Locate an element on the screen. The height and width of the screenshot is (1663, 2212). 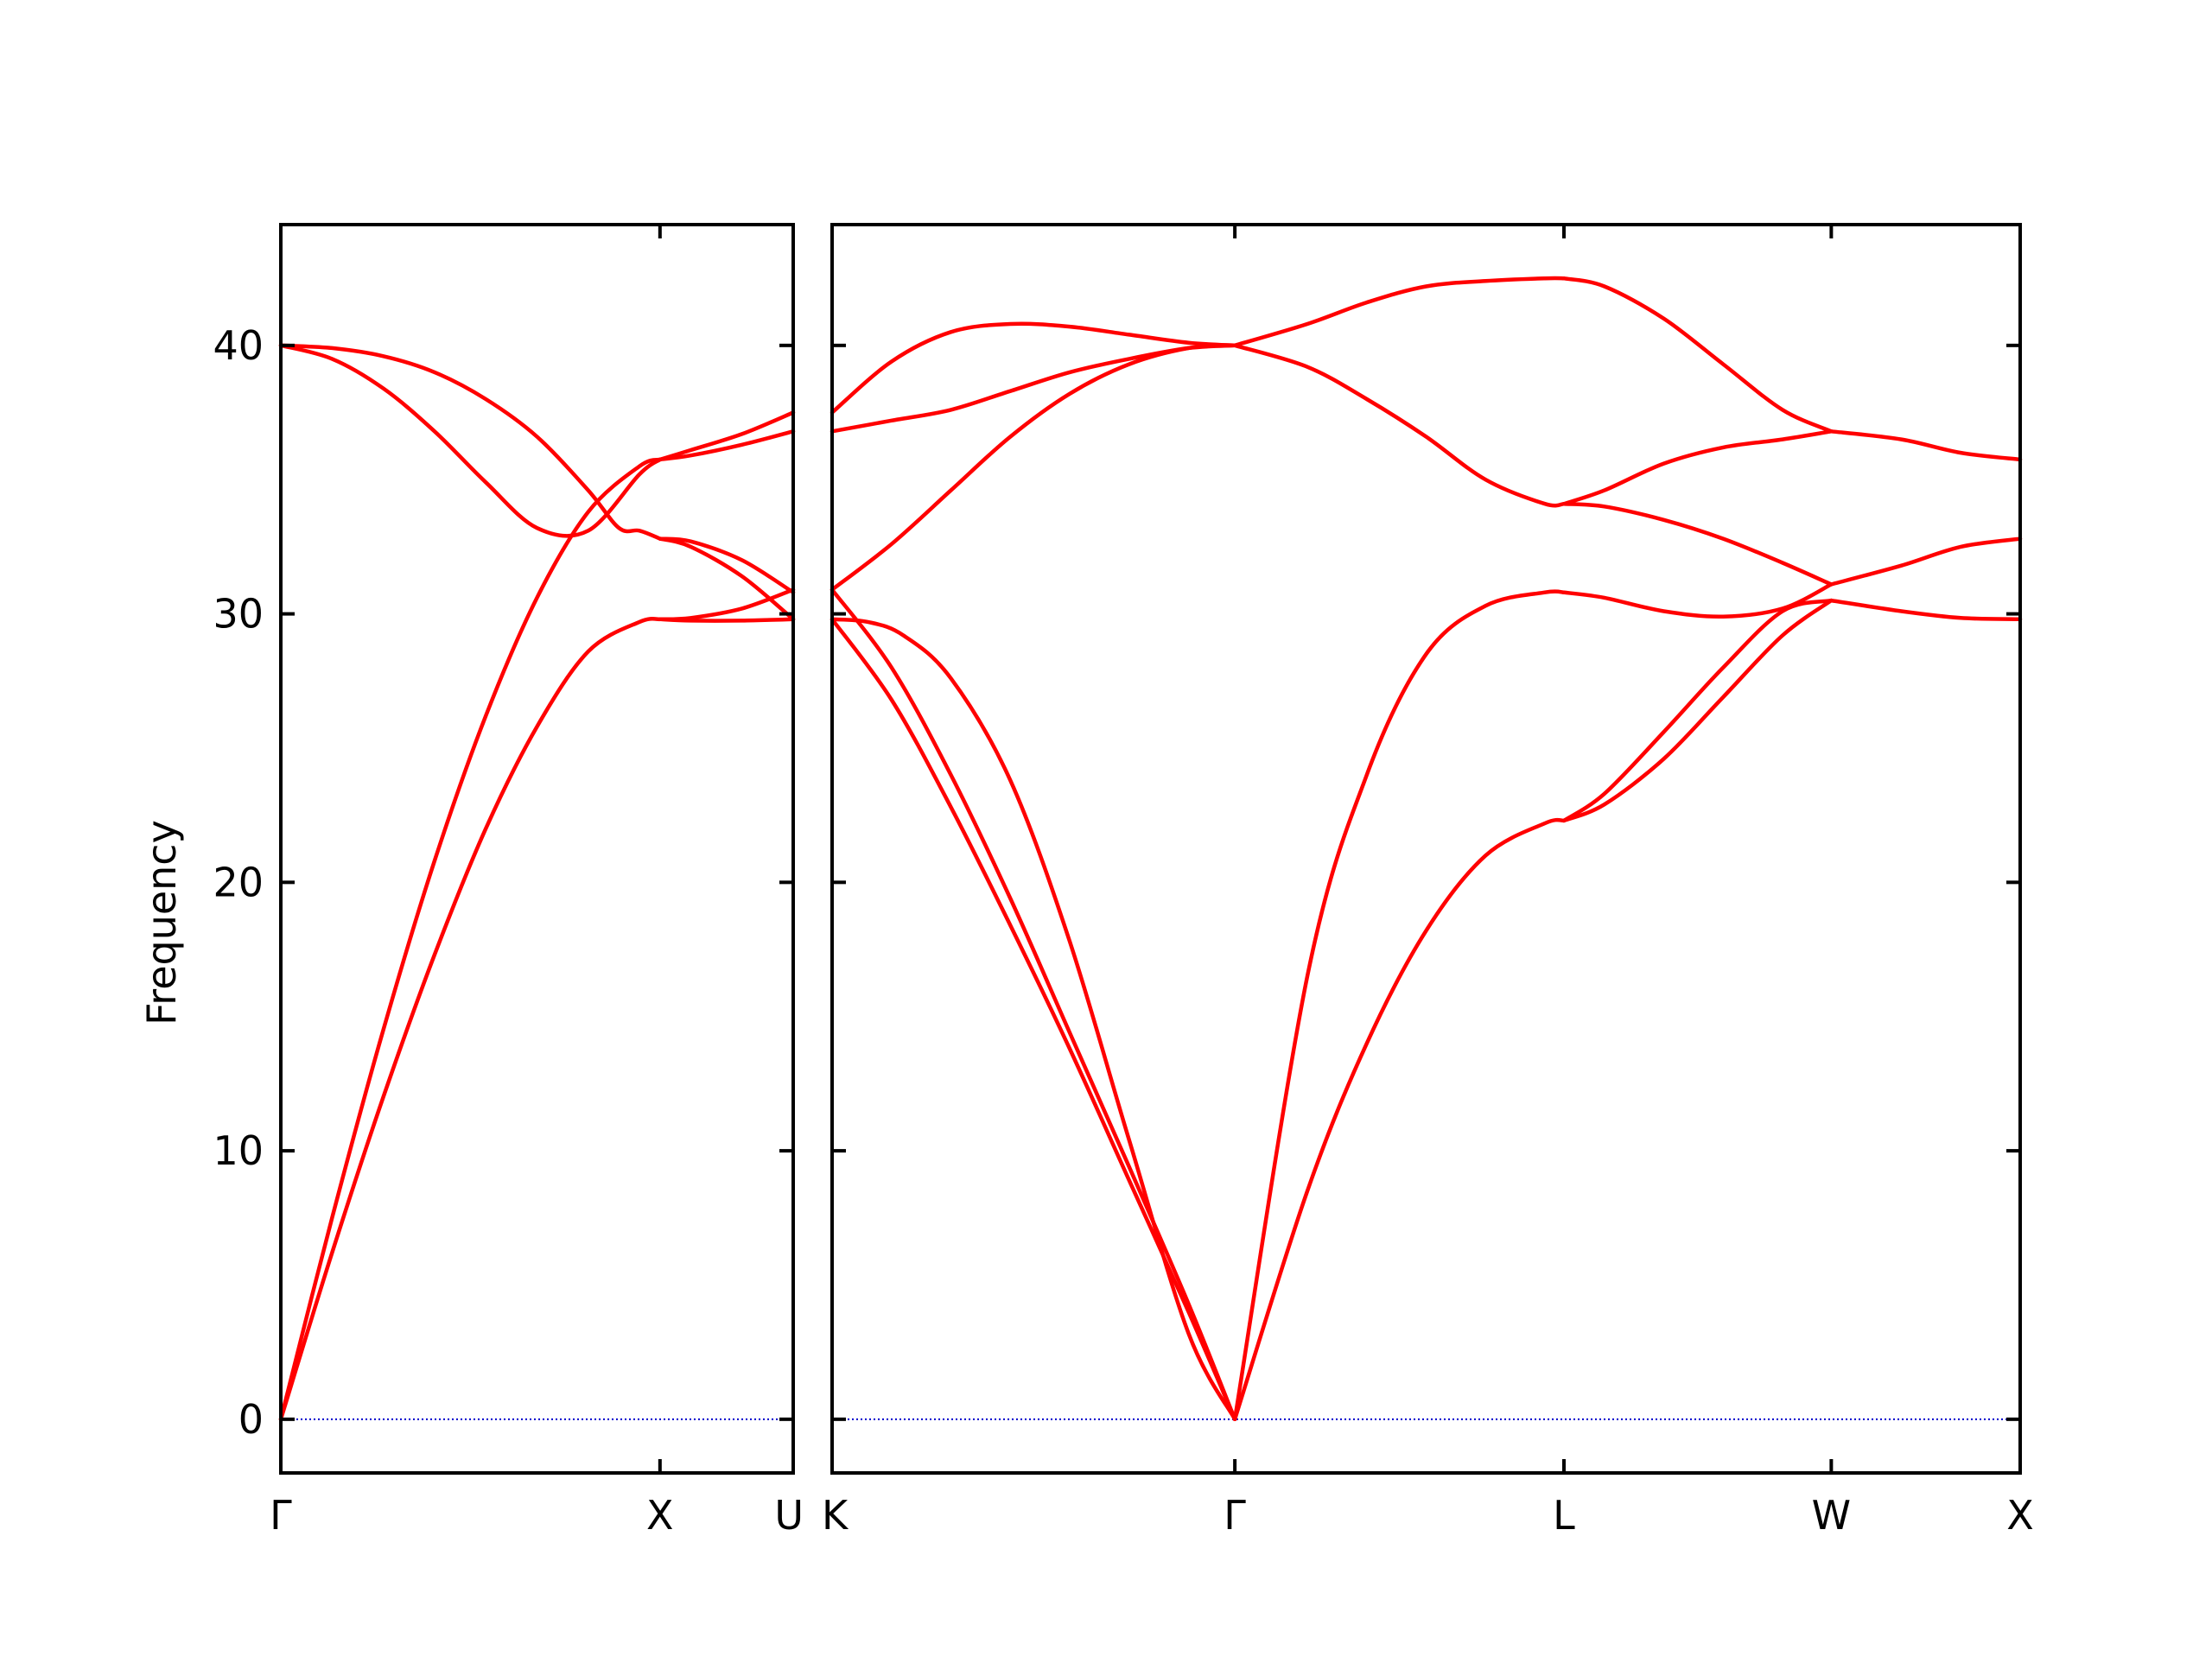
ytick-label: 20 is located at coordinates (238, 882).